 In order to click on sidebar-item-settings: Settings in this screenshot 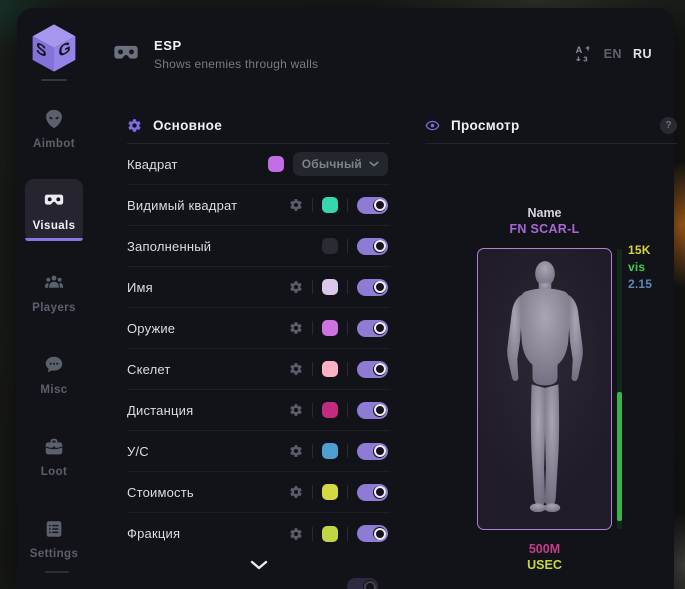, I will do `click(54, 538)`.